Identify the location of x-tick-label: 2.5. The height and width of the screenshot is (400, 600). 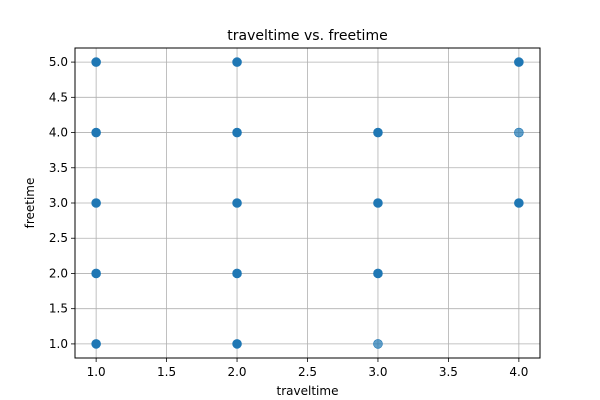
(307, 372).